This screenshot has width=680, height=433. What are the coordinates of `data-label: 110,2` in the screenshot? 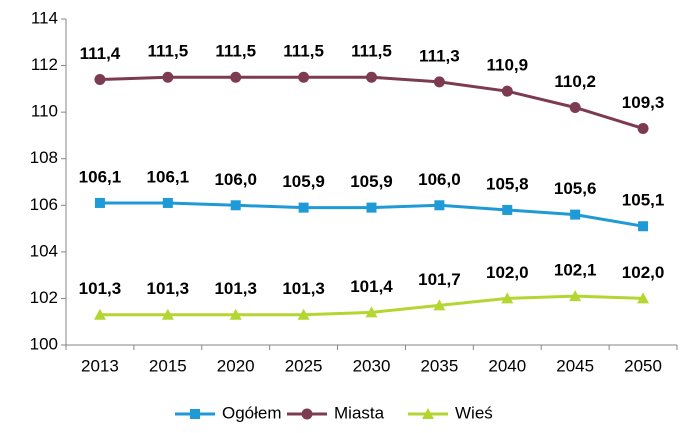 It's located at (575, 81).